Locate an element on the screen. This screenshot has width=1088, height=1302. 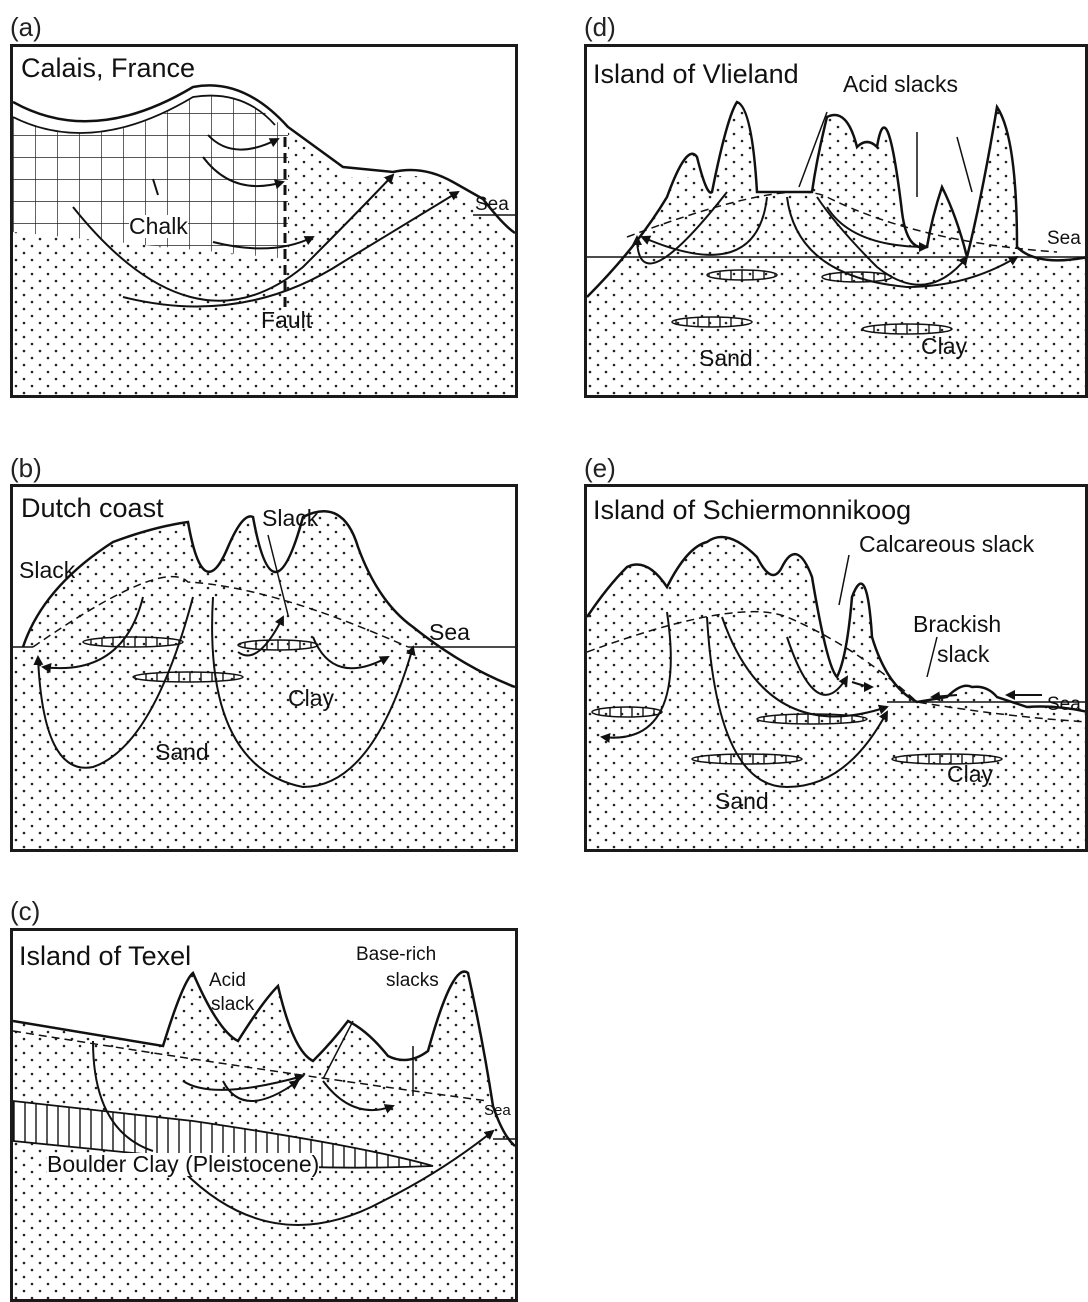
sea-label-b: Sea is located at coordinates (449, 632).